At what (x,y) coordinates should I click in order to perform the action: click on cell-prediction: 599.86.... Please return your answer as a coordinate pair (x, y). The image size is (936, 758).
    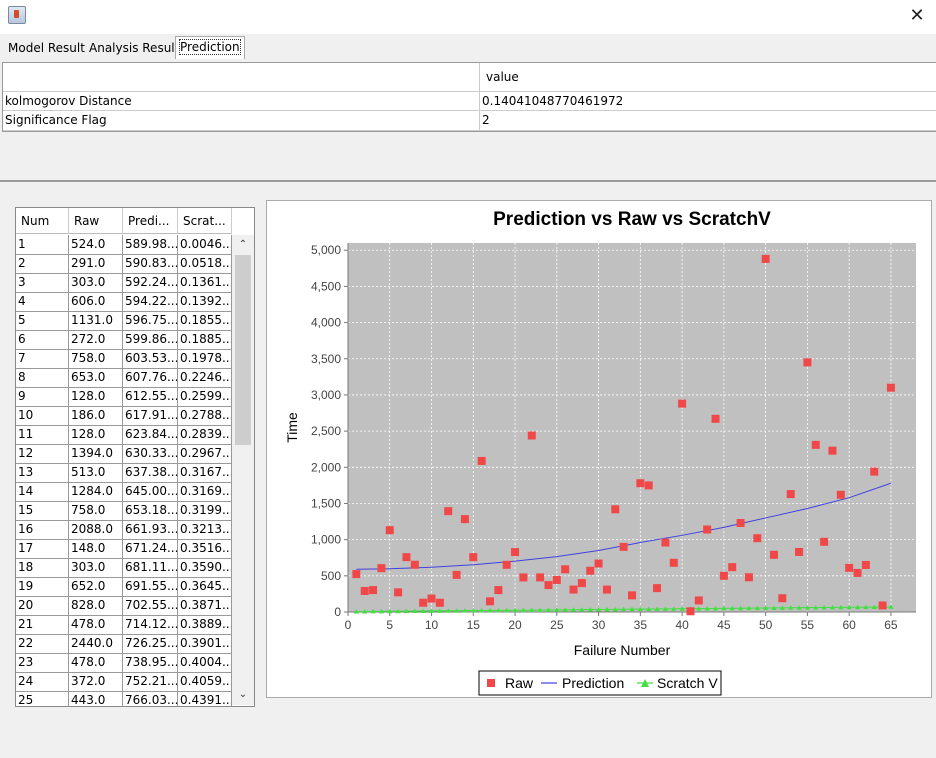
    Looking at the image, I should click on (150, 339).